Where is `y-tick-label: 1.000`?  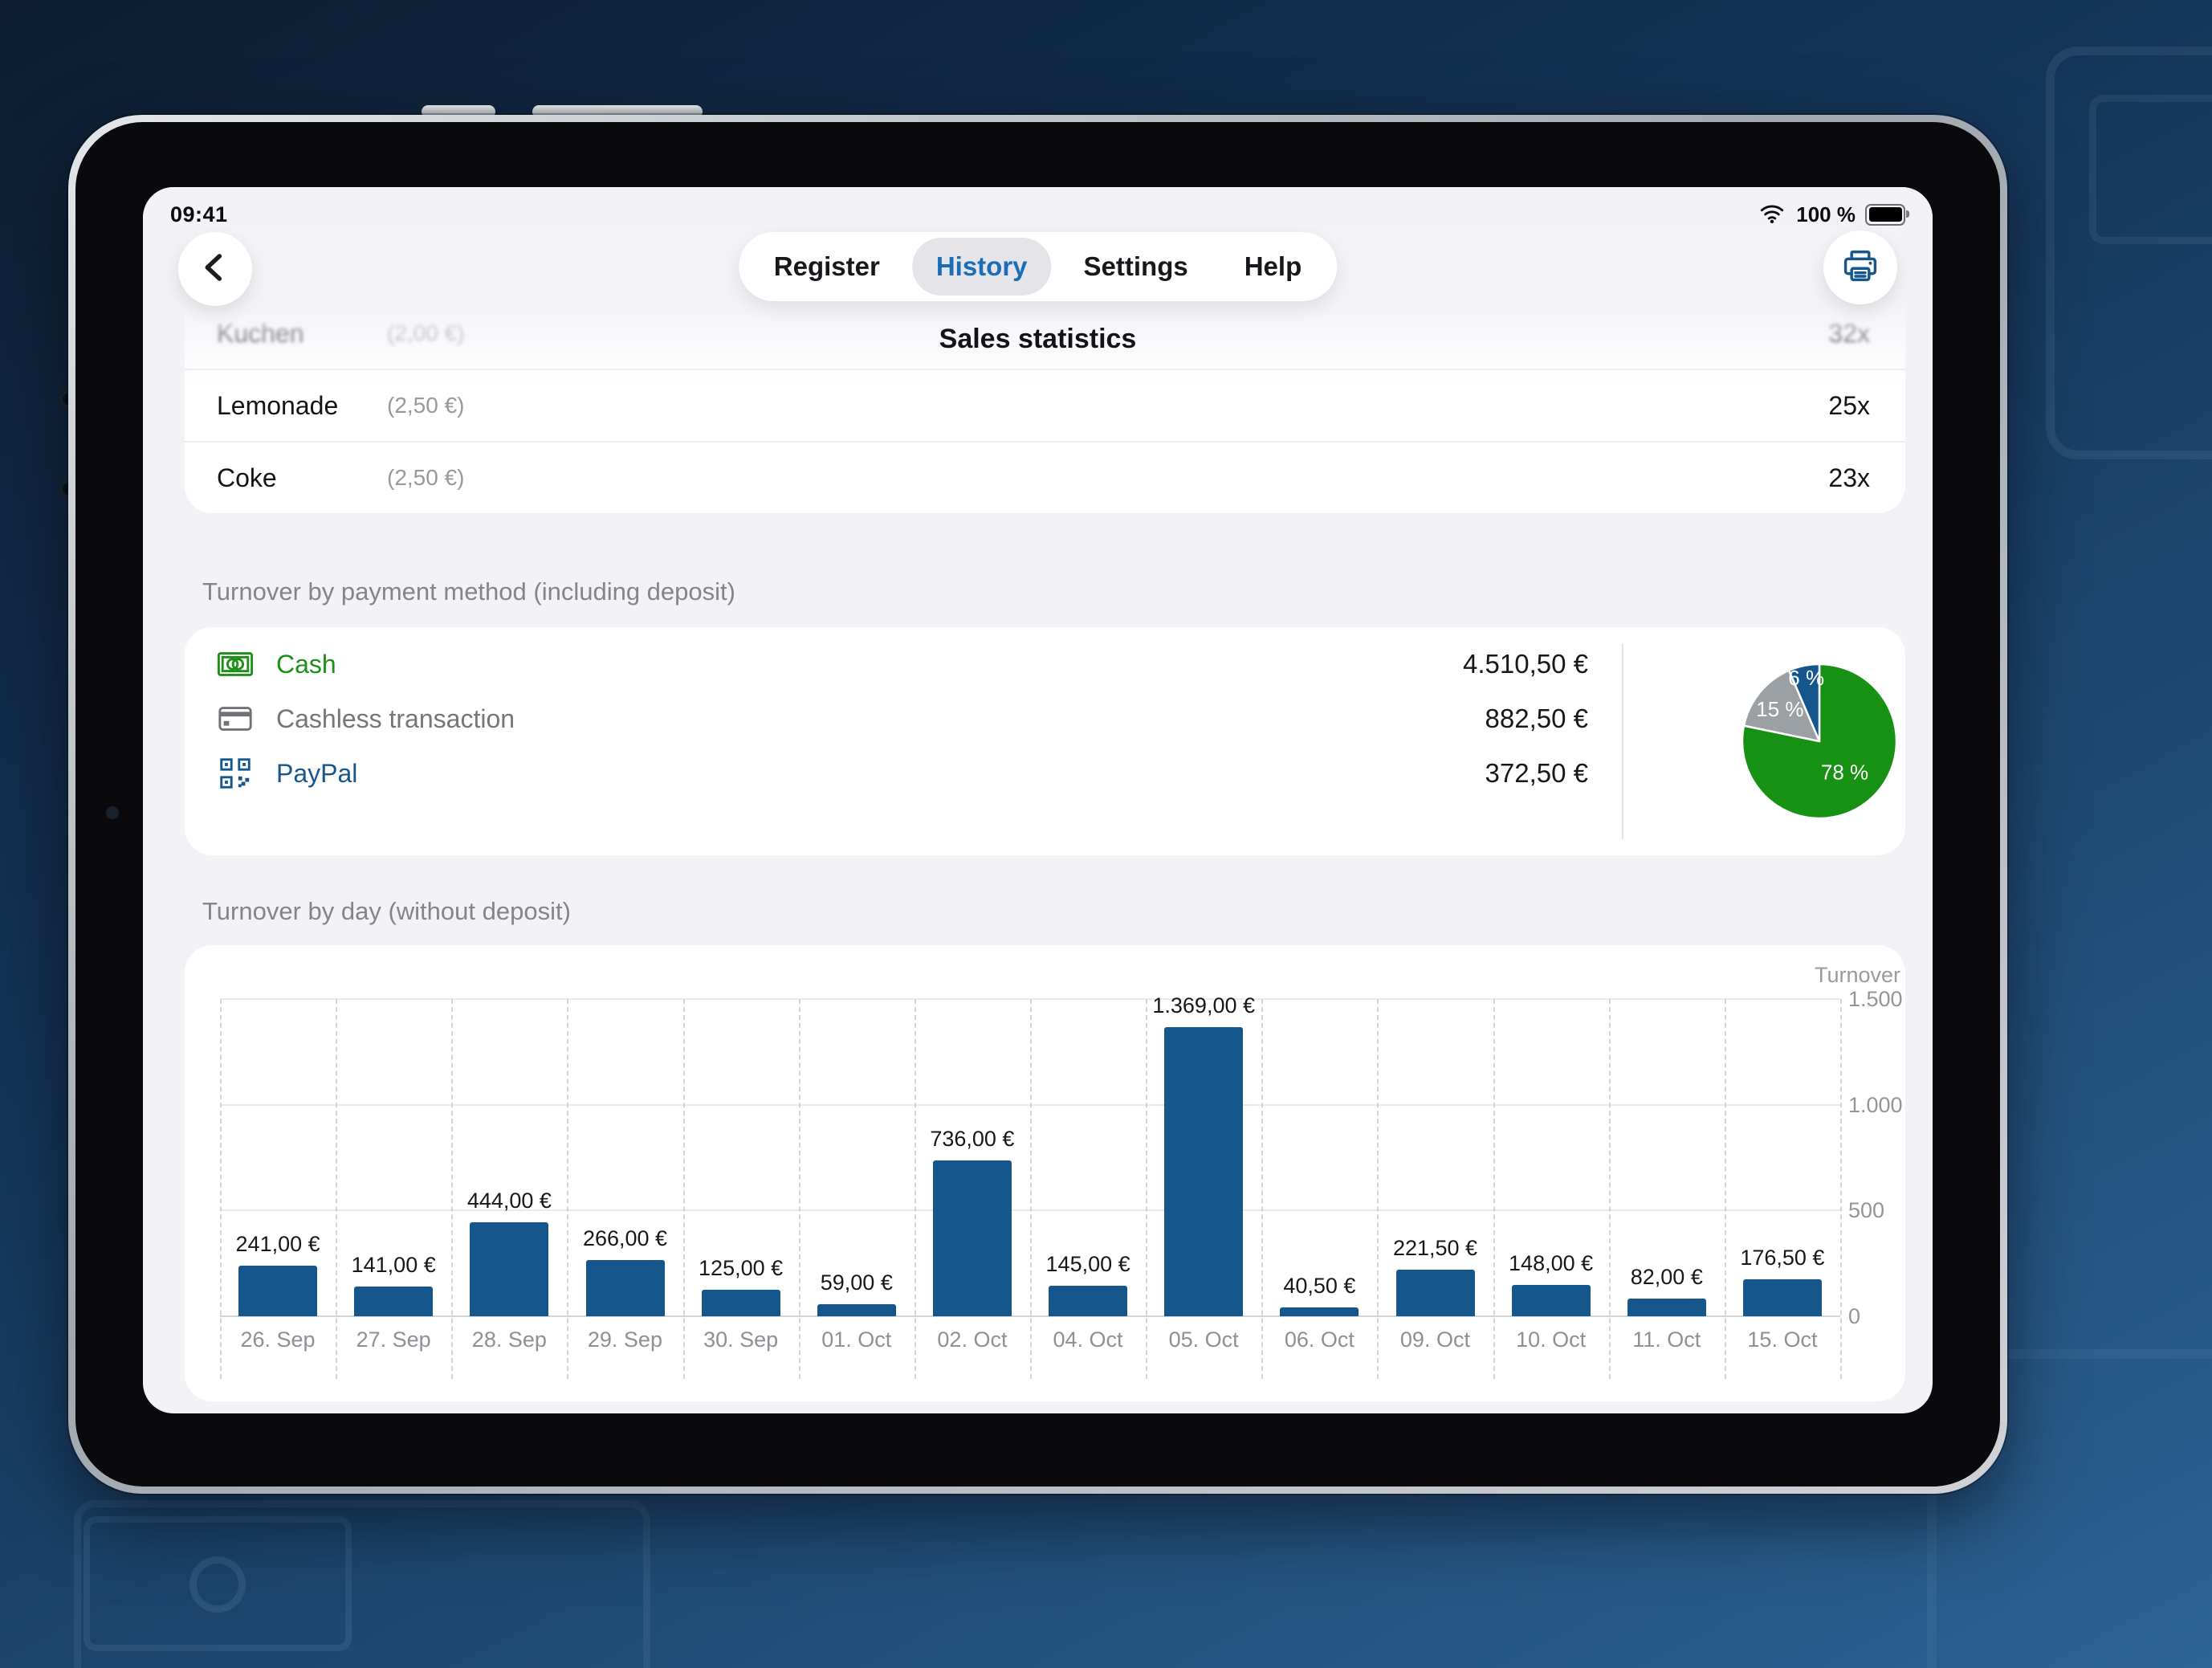 y-tick-label: 1.000 is located at coordinates (1875, 1104).